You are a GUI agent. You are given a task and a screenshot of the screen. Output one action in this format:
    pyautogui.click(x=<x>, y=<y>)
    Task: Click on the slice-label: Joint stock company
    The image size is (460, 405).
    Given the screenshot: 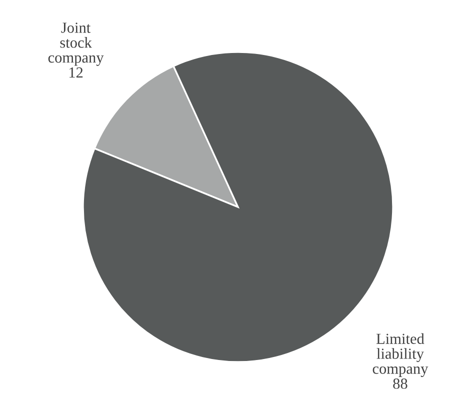 What is the action you would take?
    pyautogui.click(x=76, y=44)
    